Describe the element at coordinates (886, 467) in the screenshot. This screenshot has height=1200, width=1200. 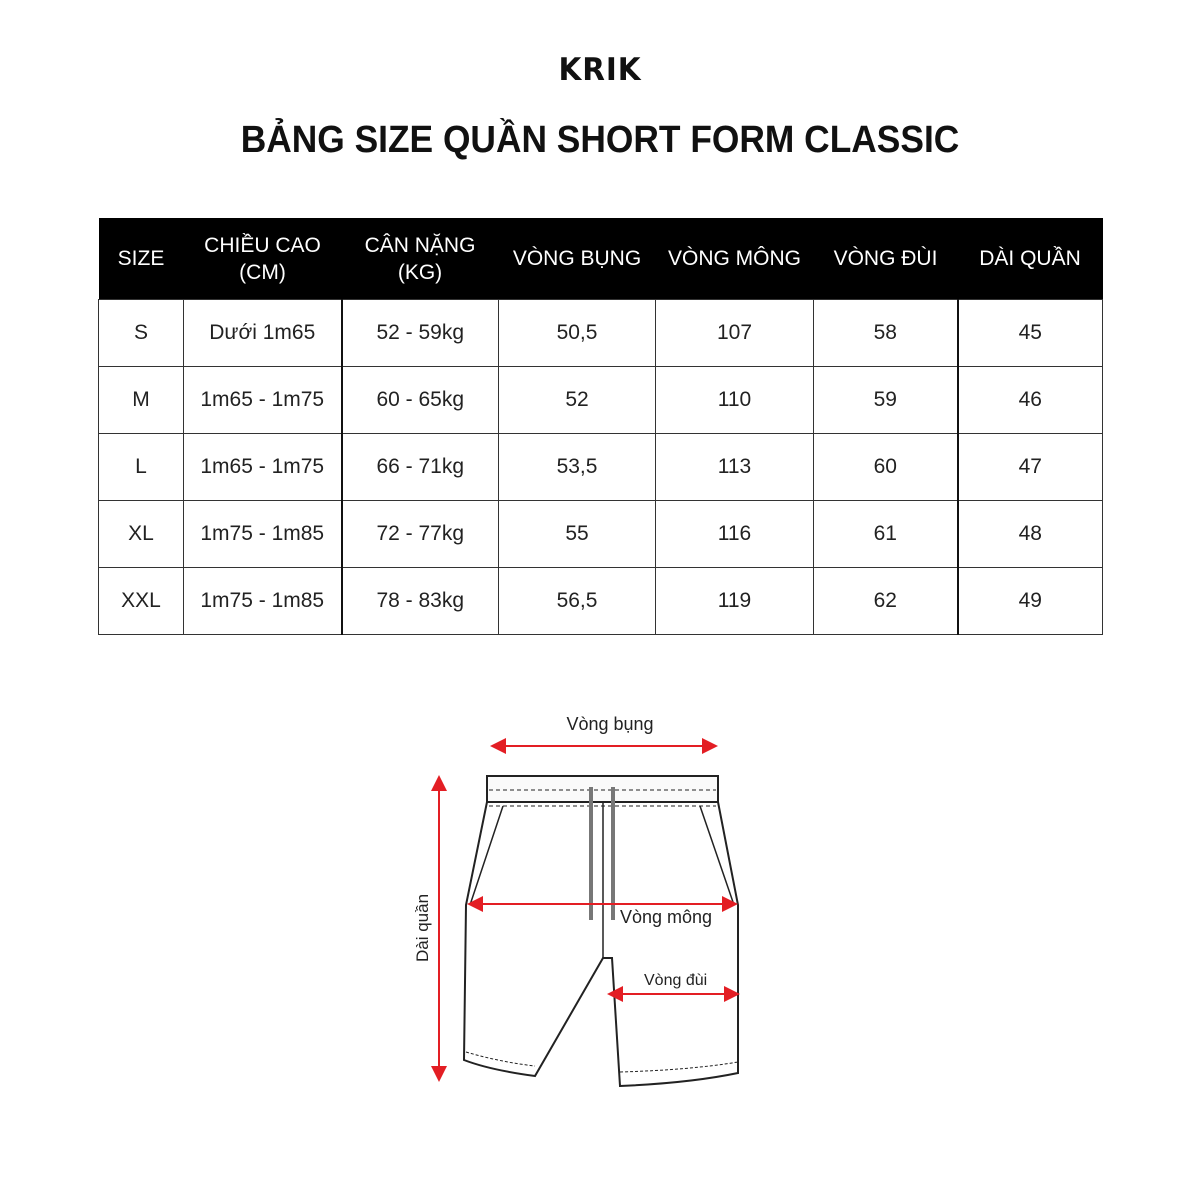
I see `table-cell: 60` at that location.